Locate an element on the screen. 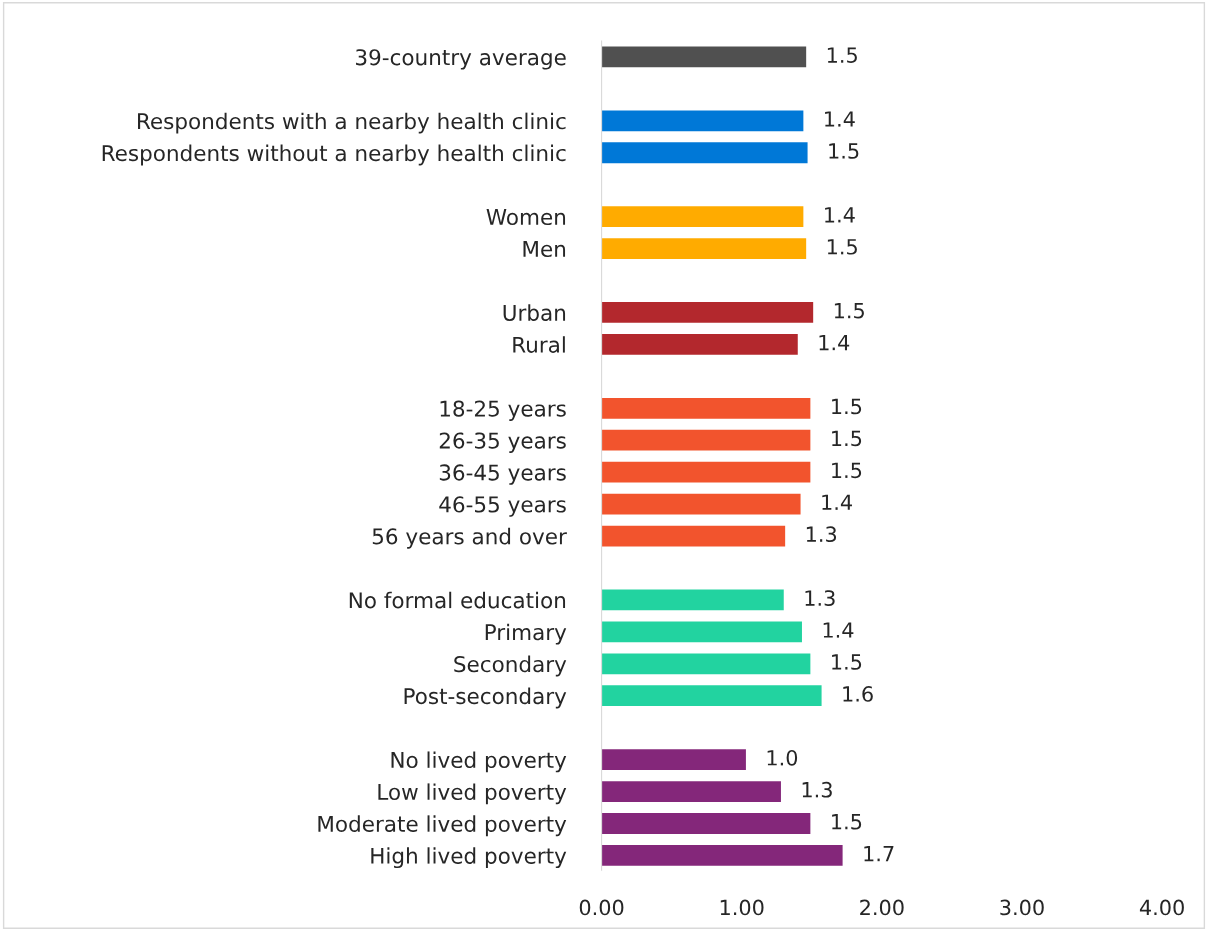 Image resolution: width=1208 pixels, height=931 pixels. x-tick-label: 1.00 is located at coordinates (742, 907).